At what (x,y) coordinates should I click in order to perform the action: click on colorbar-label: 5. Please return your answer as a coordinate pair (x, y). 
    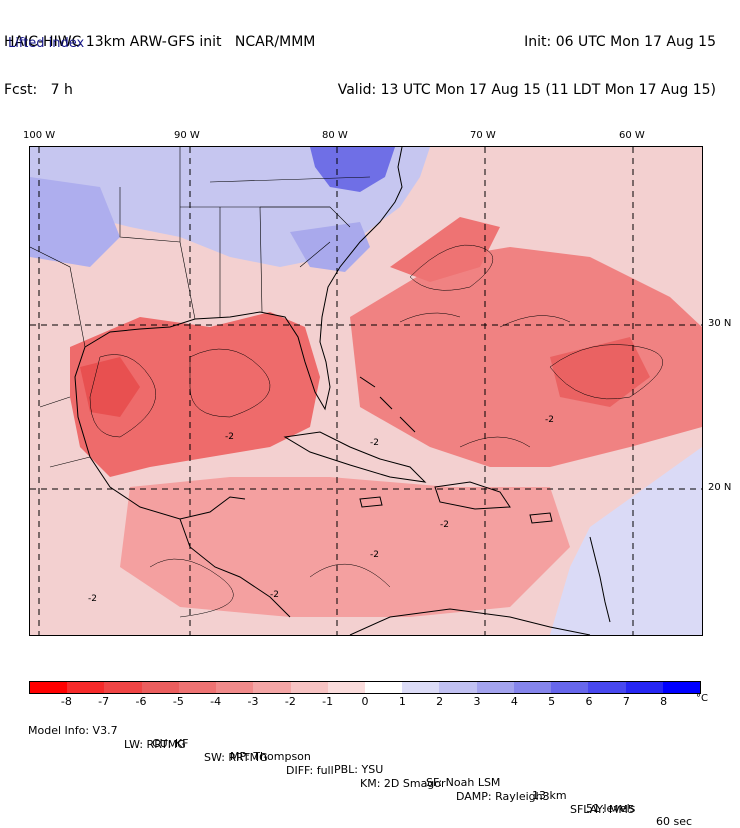
    Looking at the image, I should click on (552, 701).